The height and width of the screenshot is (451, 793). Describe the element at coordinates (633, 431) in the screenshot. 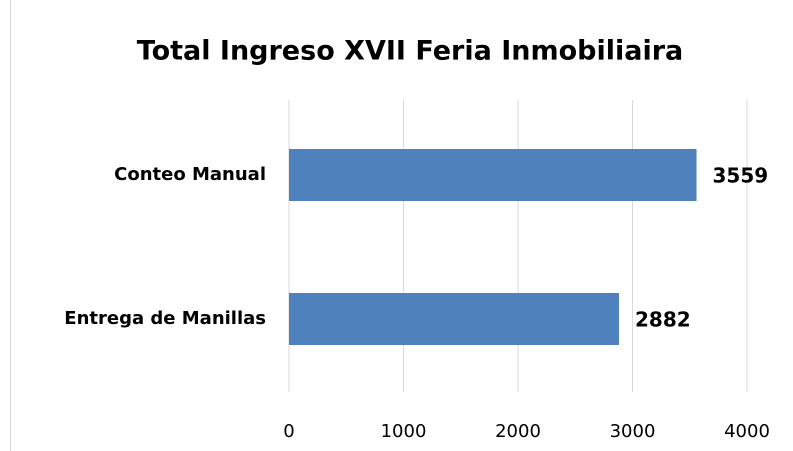

I see `x-tick-label: 3000` at that location.